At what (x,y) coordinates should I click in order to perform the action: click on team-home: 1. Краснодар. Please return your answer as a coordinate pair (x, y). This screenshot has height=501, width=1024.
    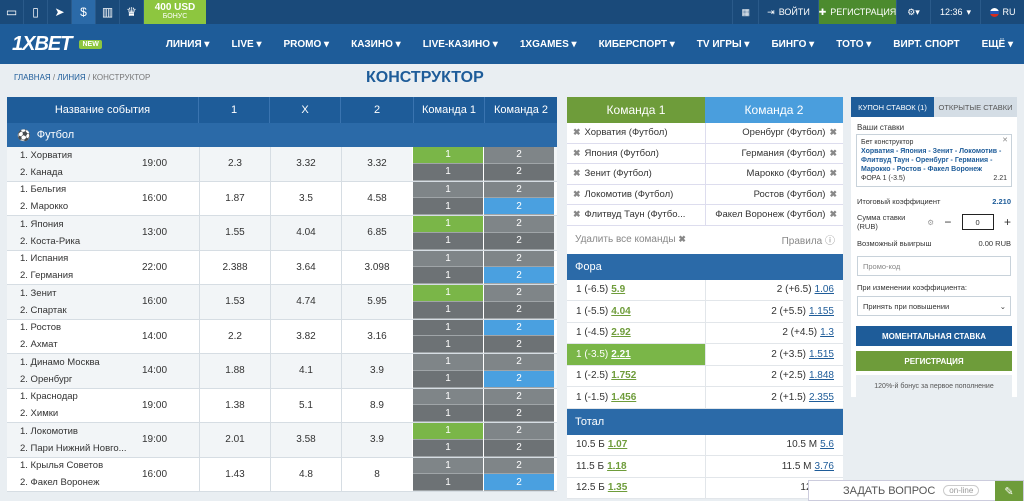
    Looking at the image, I should click on (49, 397).